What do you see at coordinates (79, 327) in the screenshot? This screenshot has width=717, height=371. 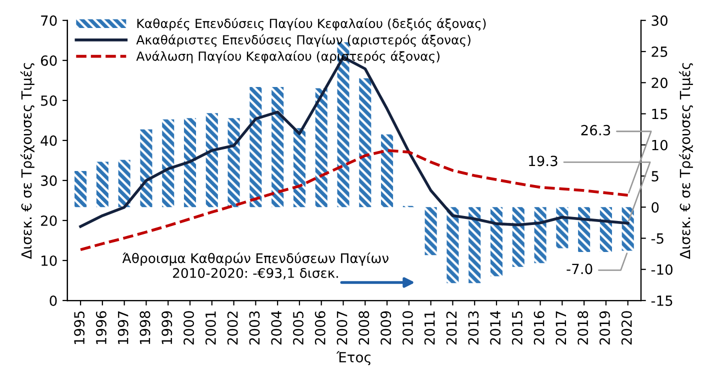 I see `x-tick-label: 1995` at bounding box center [79, 327].